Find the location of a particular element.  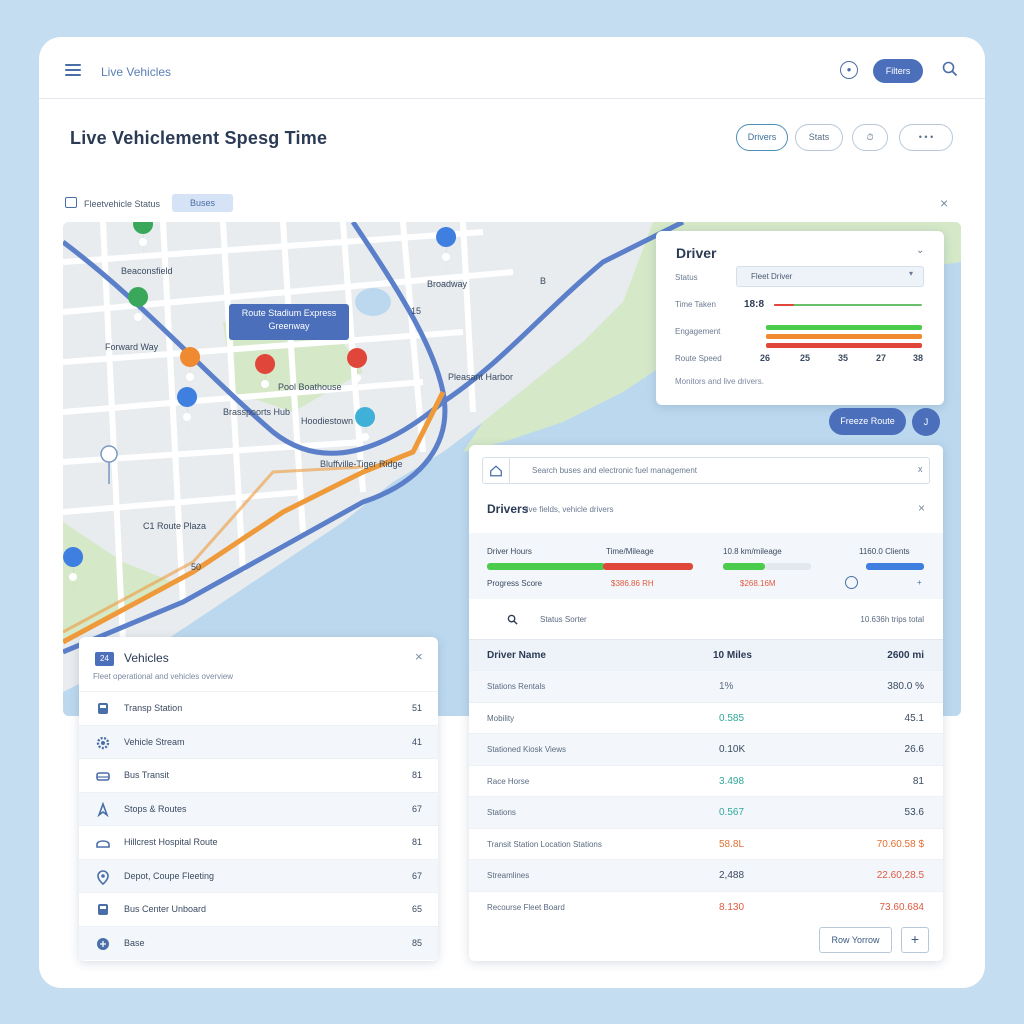

map-label: Pool Boathouse is located at coordinates (310, 387).